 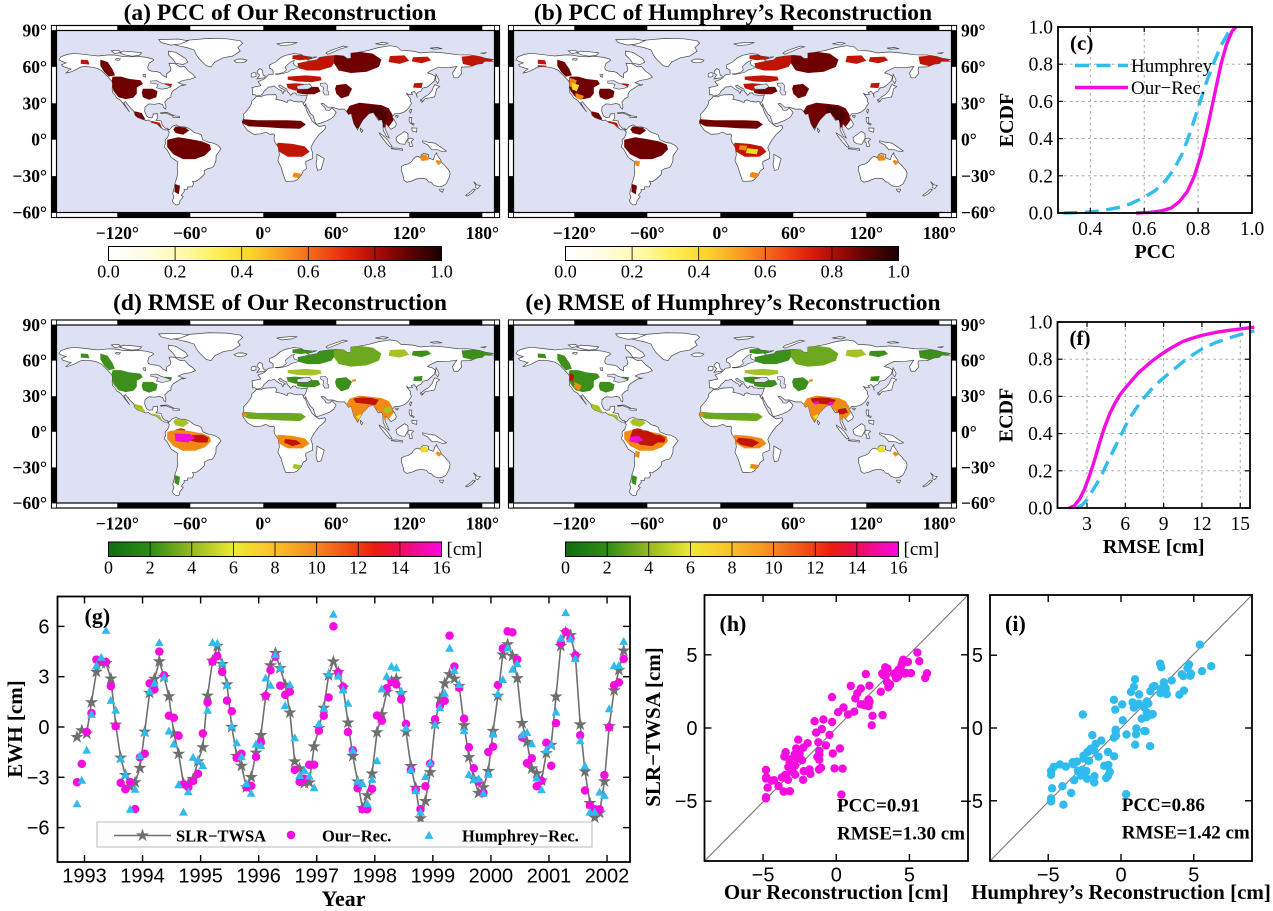 I want to click on svg-text: 3, so click(x=1087, y=524).